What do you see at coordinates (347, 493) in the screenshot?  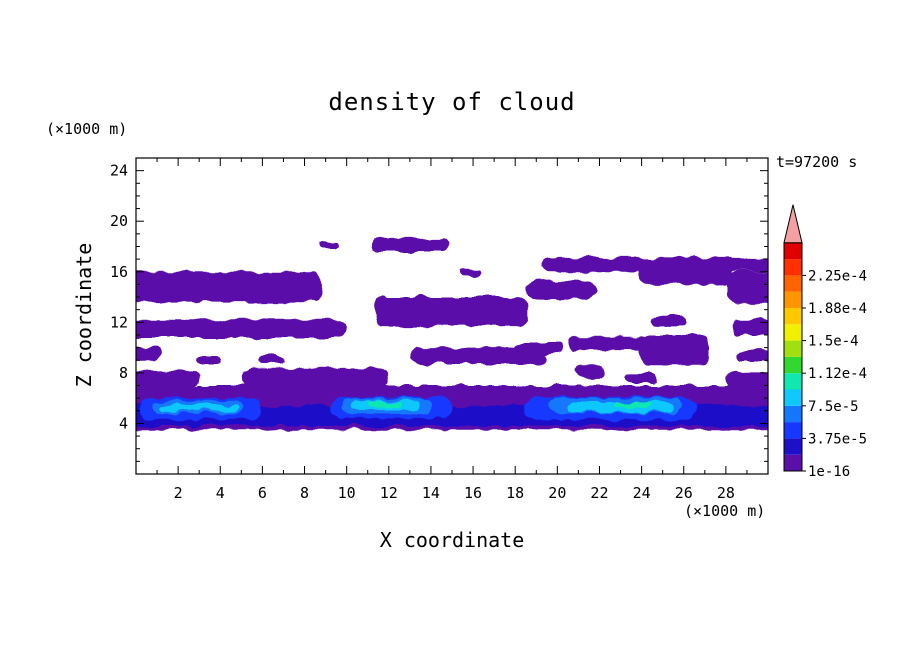 I see `x-tick-label: 10` at bounding box center [347, 493].